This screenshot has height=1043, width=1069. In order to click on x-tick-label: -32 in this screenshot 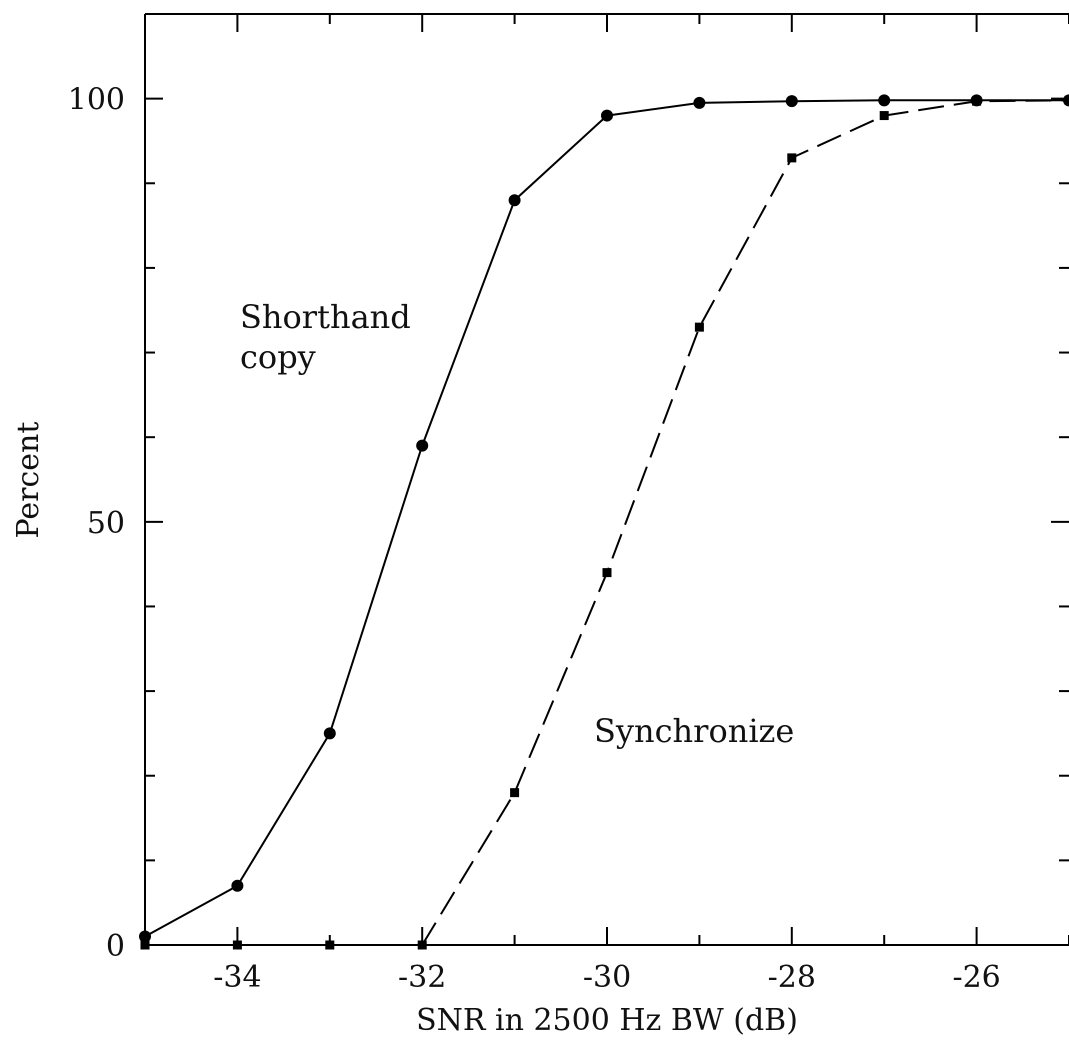, I will do `click(422, 977)`.